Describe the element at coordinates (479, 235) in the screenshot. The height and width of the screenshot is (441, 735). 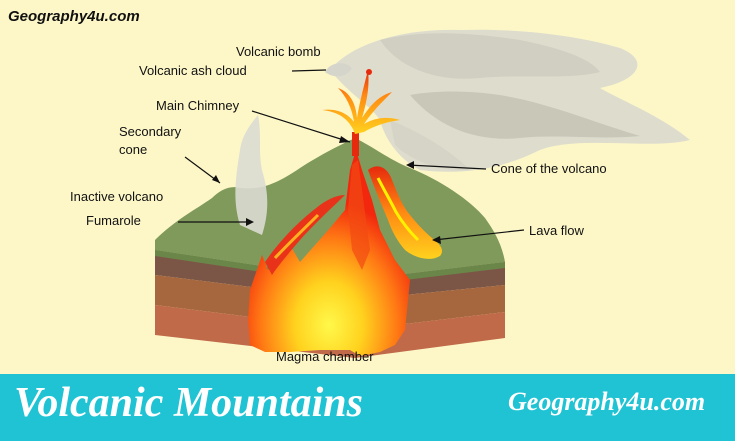
I see `leader-lava-flow` at that location.